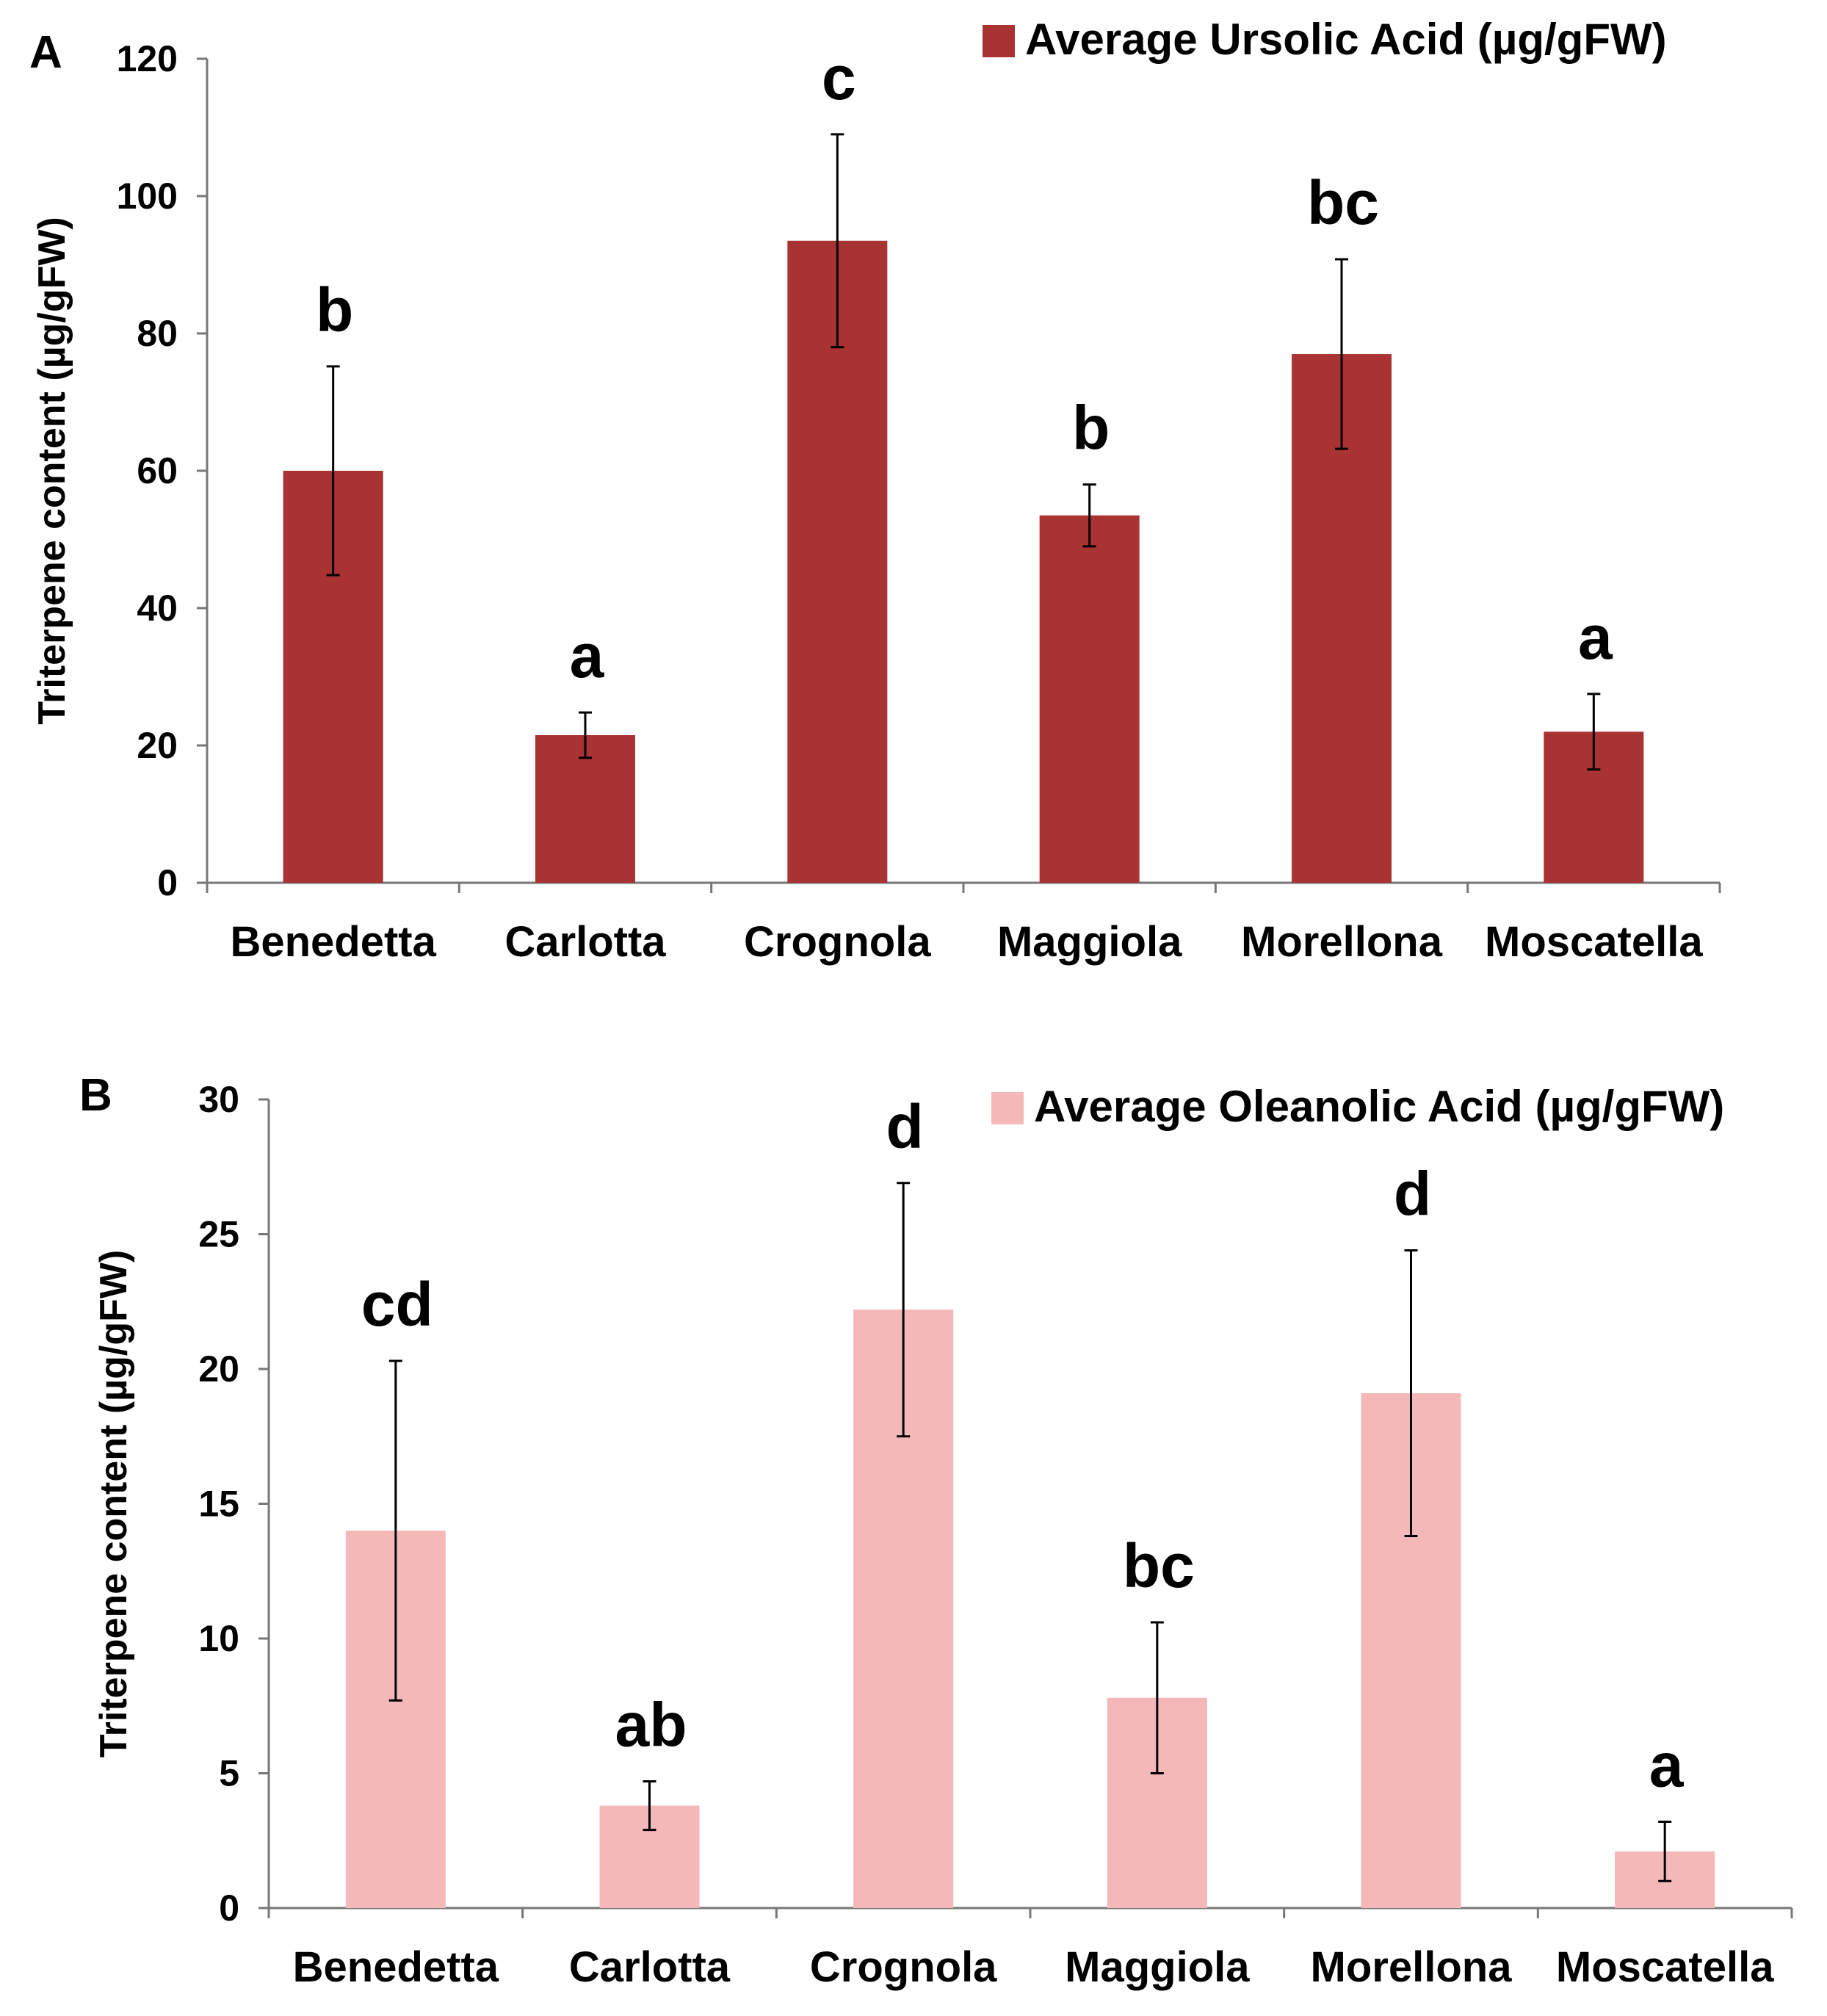 The width and height of the screenshot is (1827, 2016). Describe the element at coordinates (397, 1304) in the screenshot. I see `significance-letter: cd` at that location.